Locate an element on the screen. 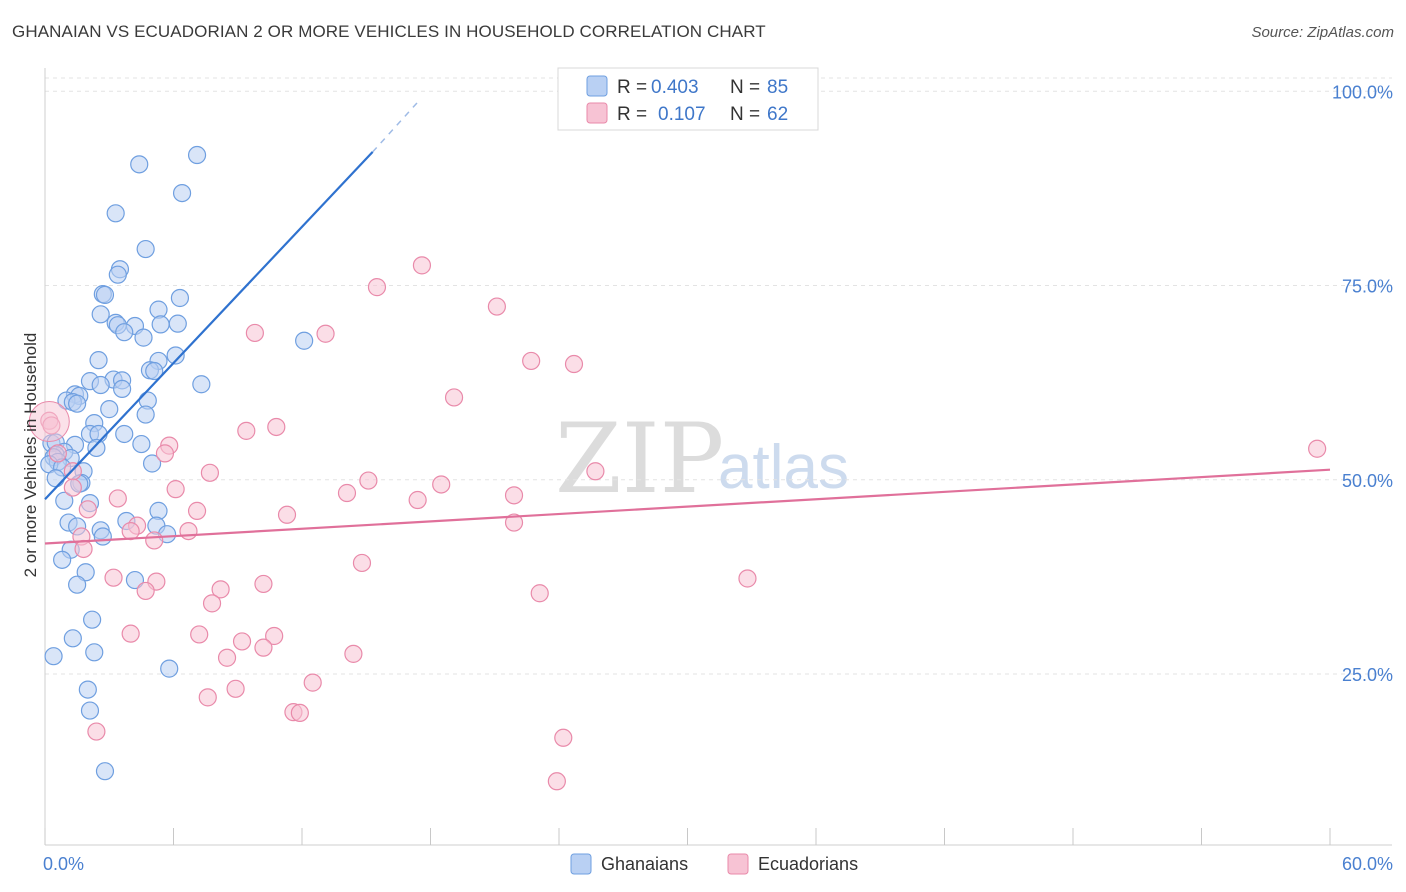  legend-swatch-pink is located at coordinates (597, 113).